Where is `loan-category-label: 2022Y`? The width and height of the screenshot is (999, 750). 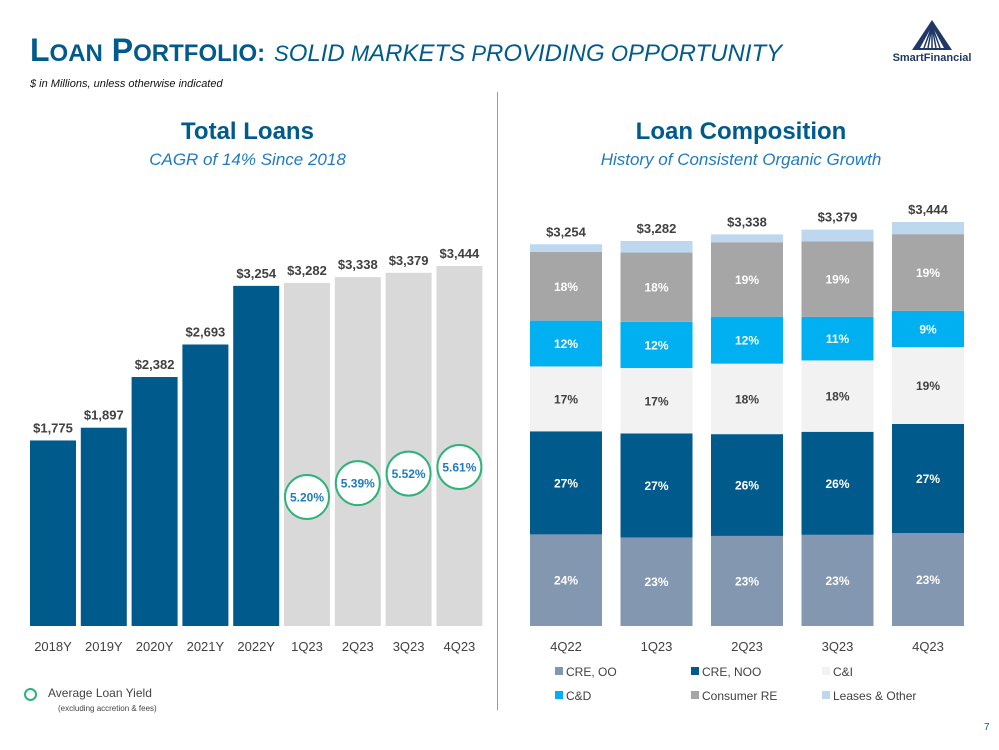 loan-category-label: 2022Y is located at coordinates (256, 646).